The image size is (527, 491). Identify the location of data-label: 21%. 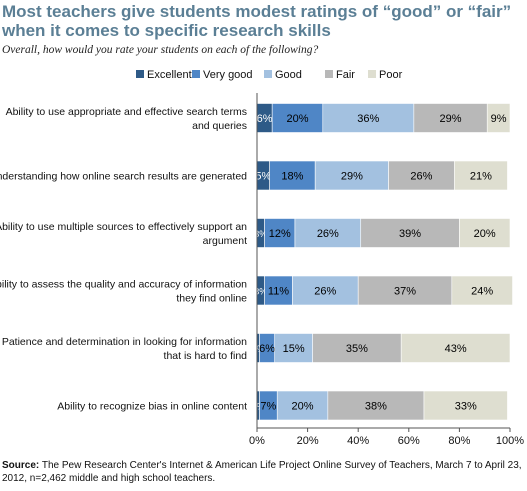
(481, 177).